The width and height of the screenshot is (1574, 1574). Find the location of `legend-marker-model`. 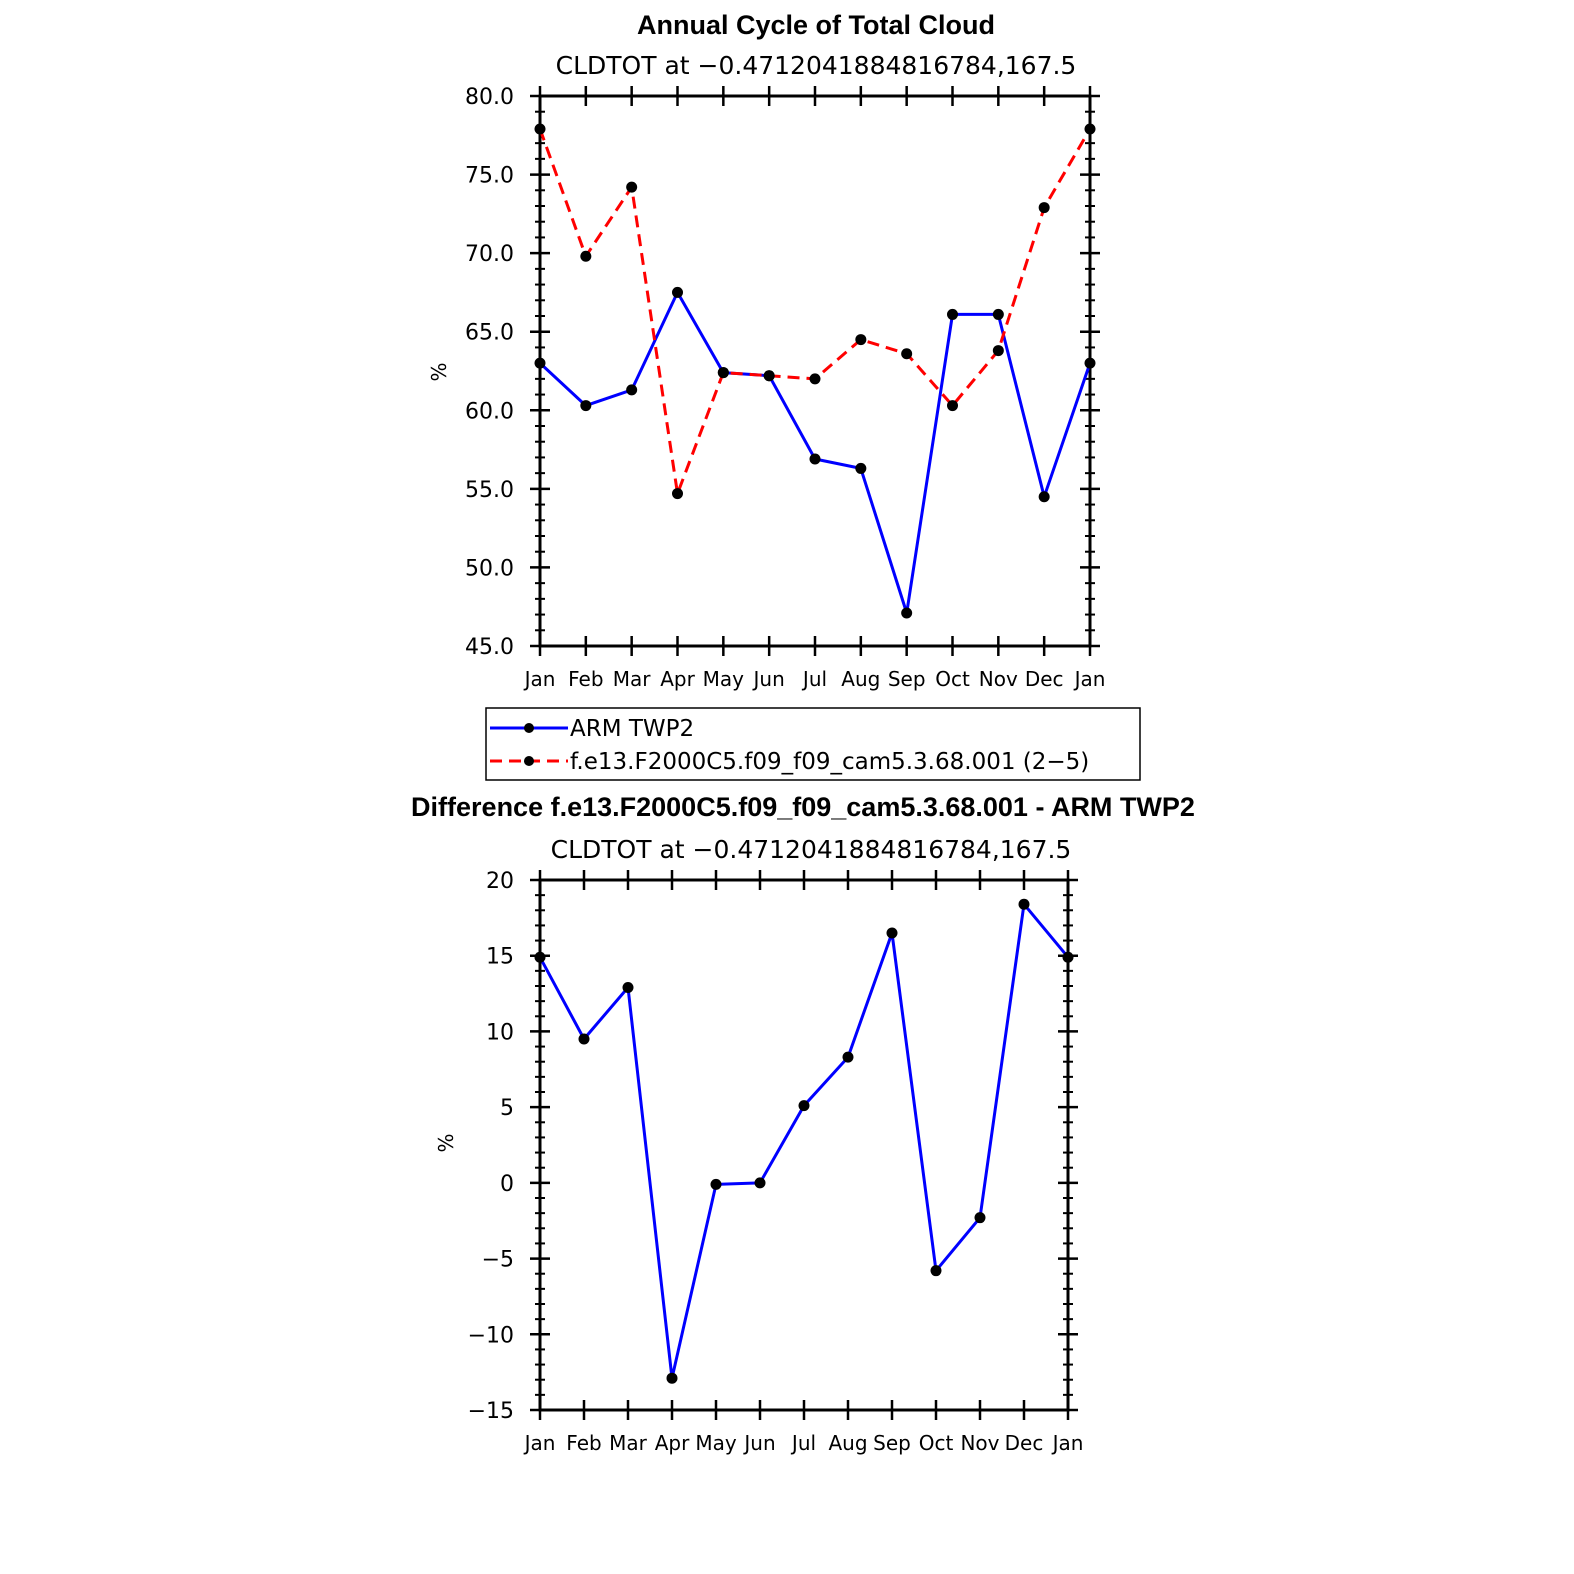

legend-marker-model is located at coordinates (529, 761).